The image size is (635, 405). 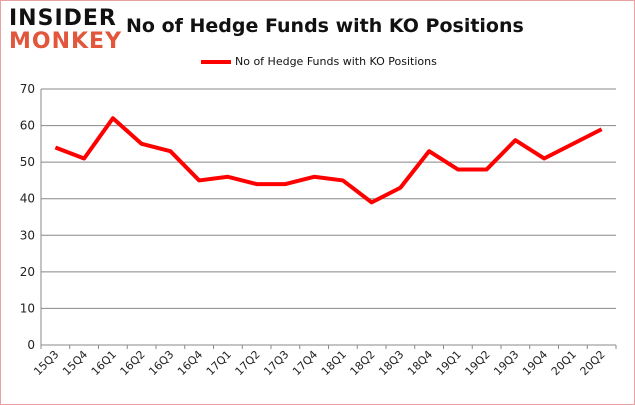 I want to click on legend: No of Hedge Funds with KO Positions, so click(x=319, y=61).